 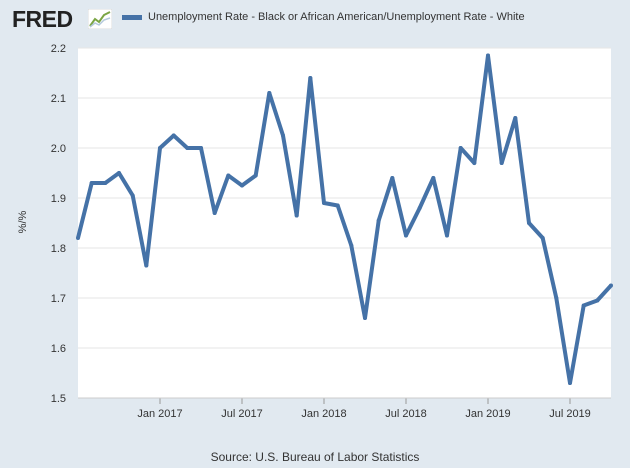 What do you see at coordinates (58, 399) in the screenshot?
I see `y-tick-label: 1.5` at bounding box center [58, 399].